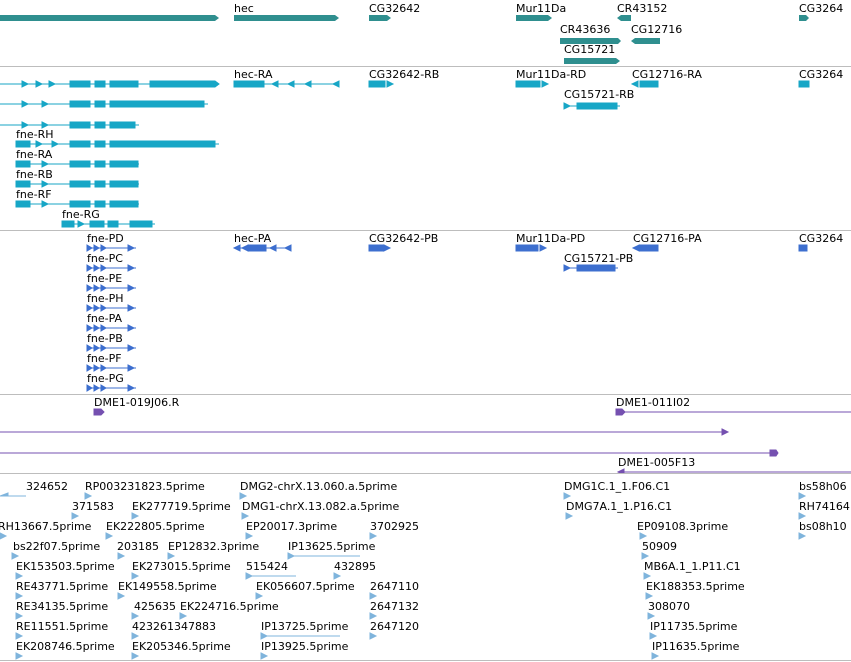 The width and height of the screenshot is (851, 662). Describe the element at coordinates (657, 462) in the screenshot. I see `clone-label: DME1-005F13` at that location.